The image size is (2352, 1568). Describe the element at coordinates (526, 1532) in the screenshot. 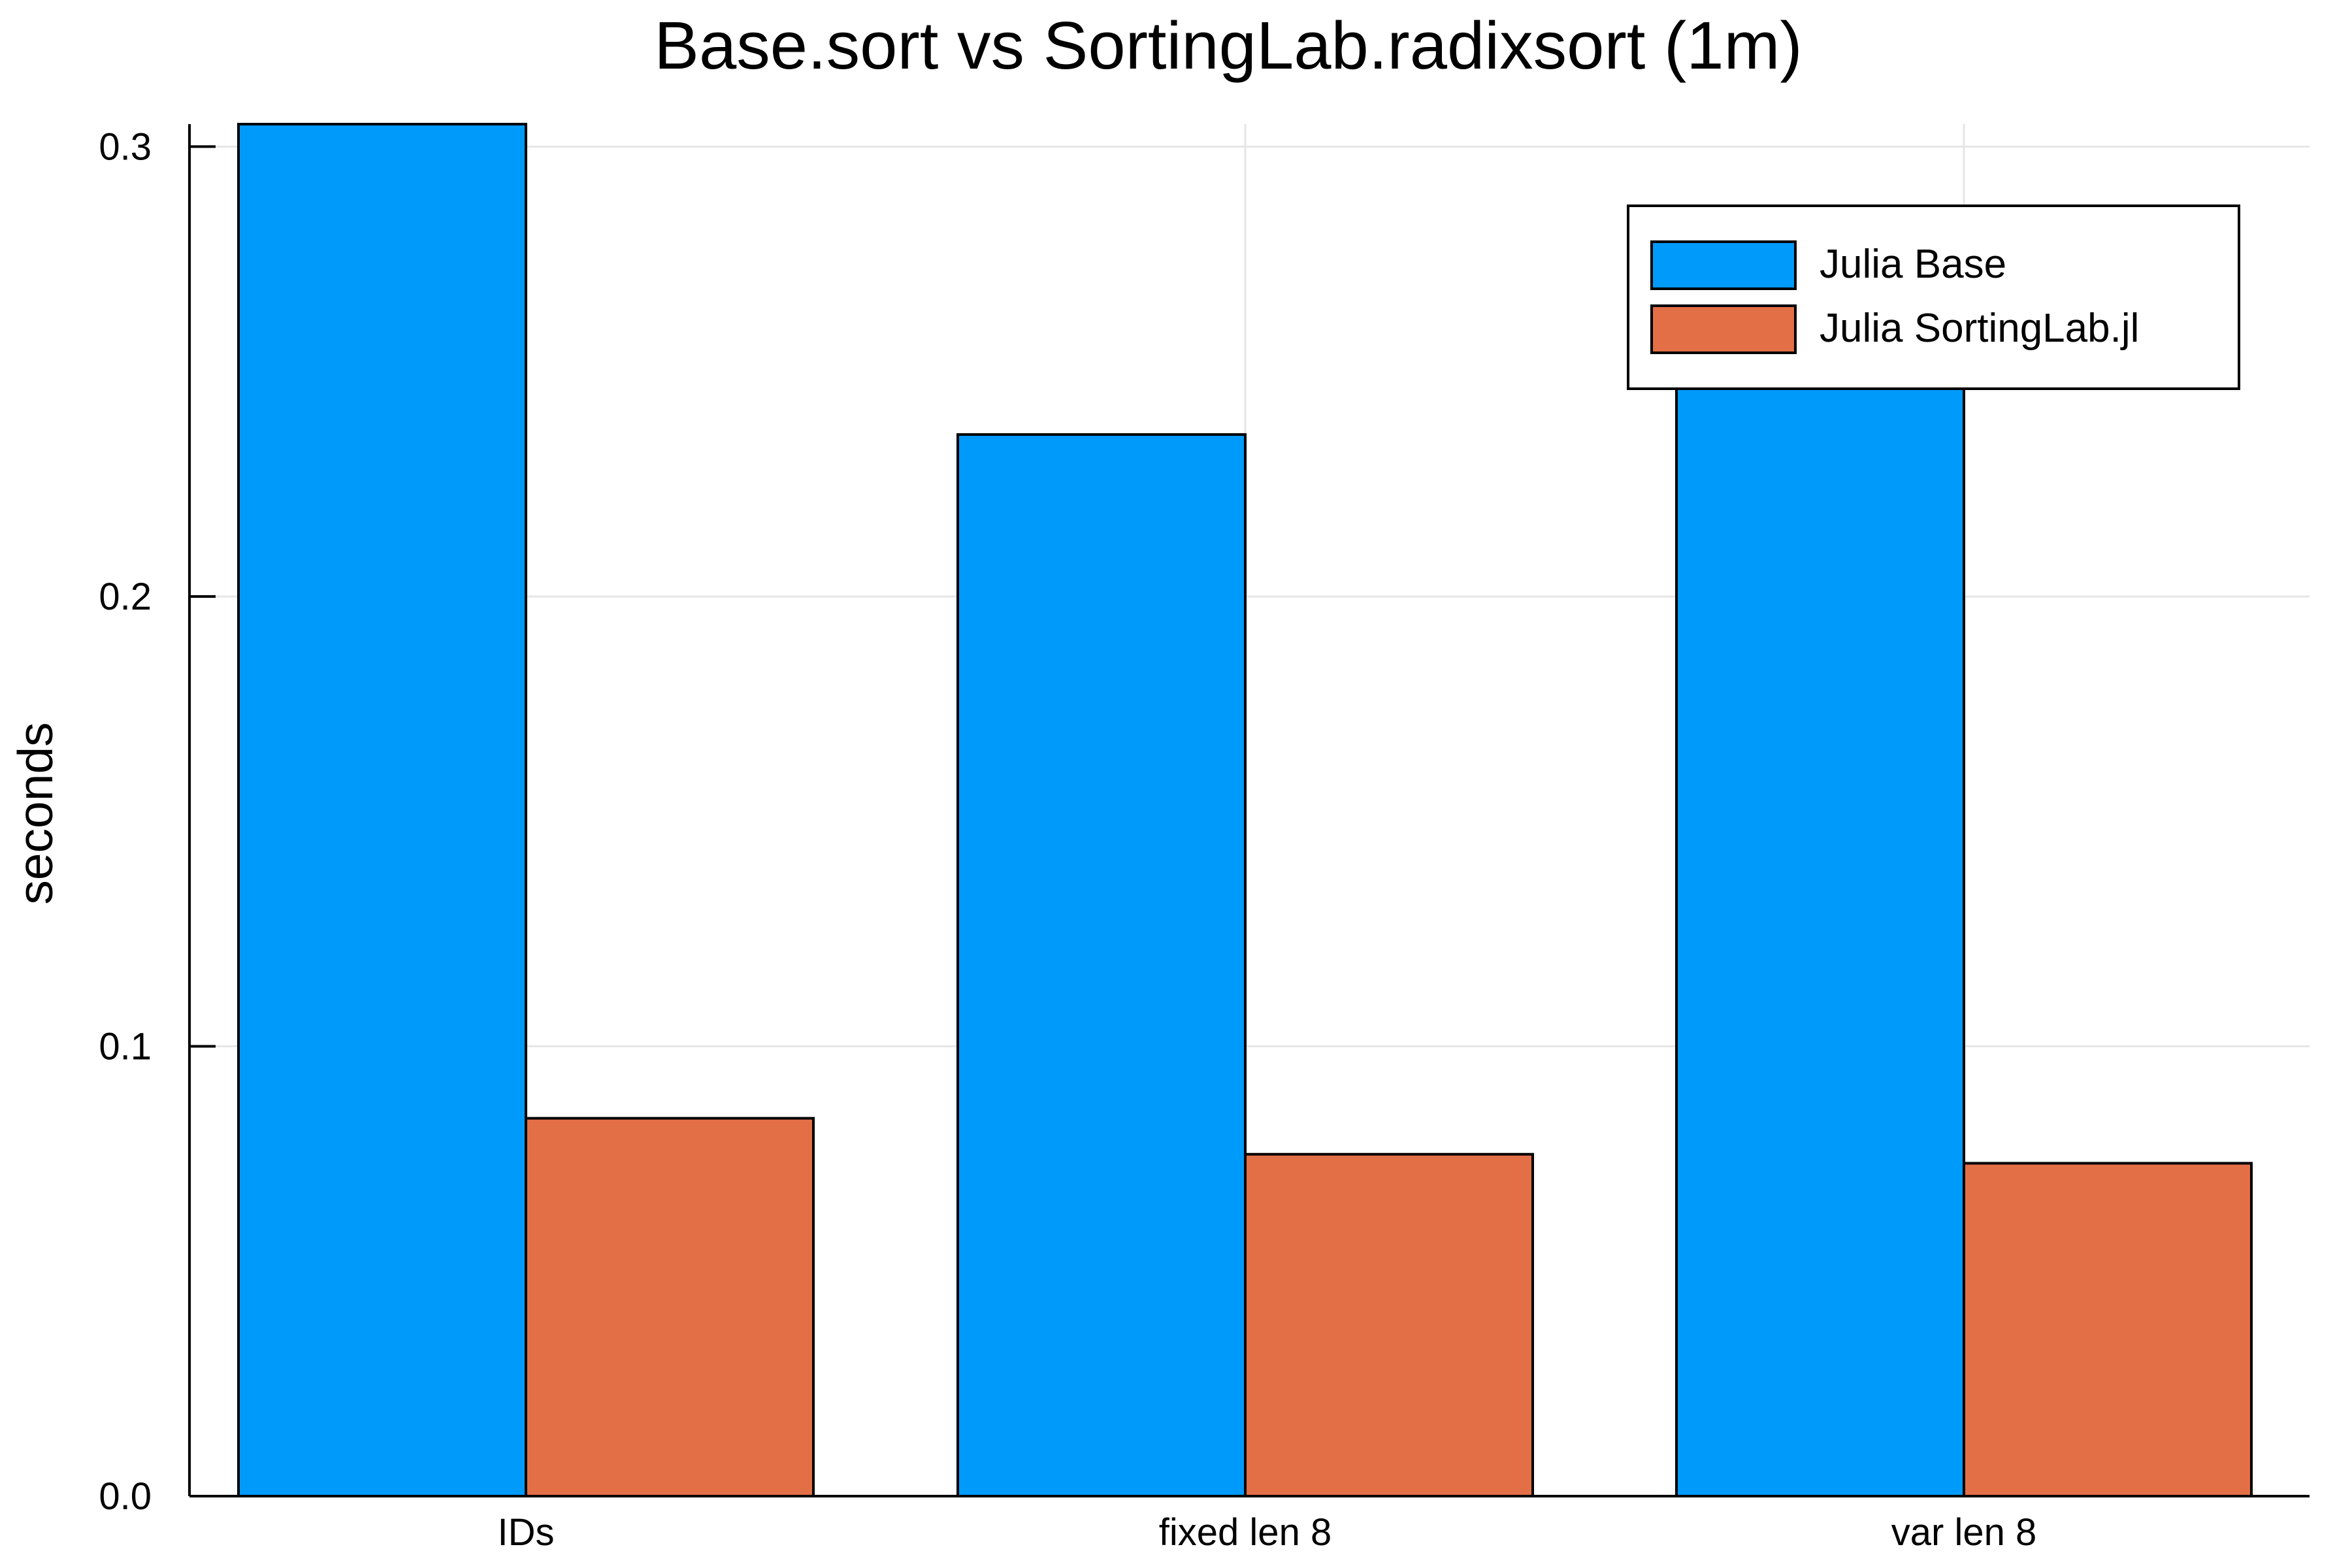

I see `x-tick-label: IDs` at that location.